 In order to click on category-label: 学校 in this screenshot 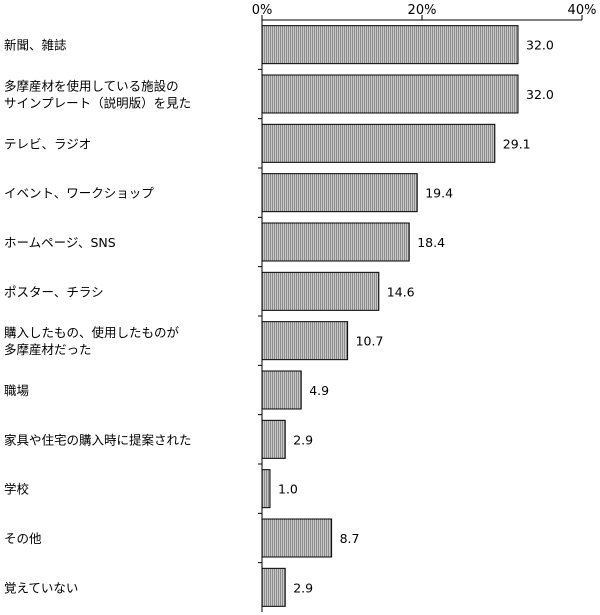, I will do `click(17, 489)`.